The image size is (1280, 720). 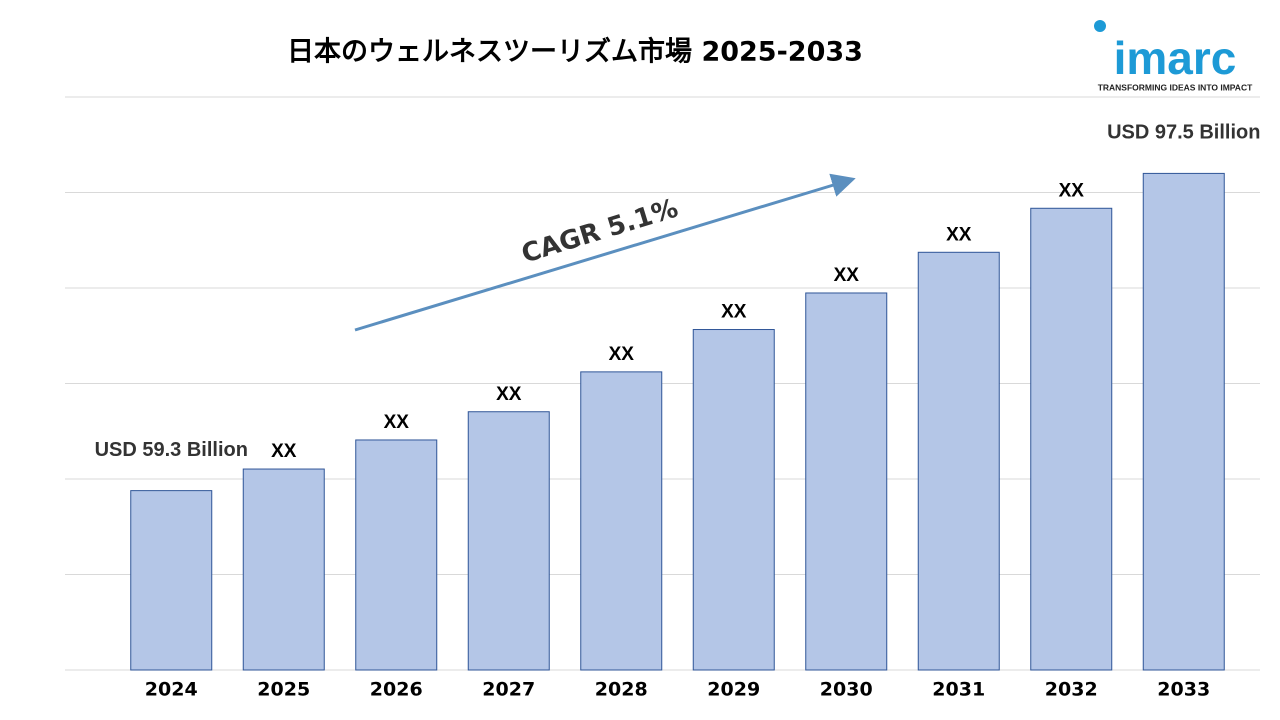 I want to click on x-tick-label: 2031, so click(x=958, y=690).